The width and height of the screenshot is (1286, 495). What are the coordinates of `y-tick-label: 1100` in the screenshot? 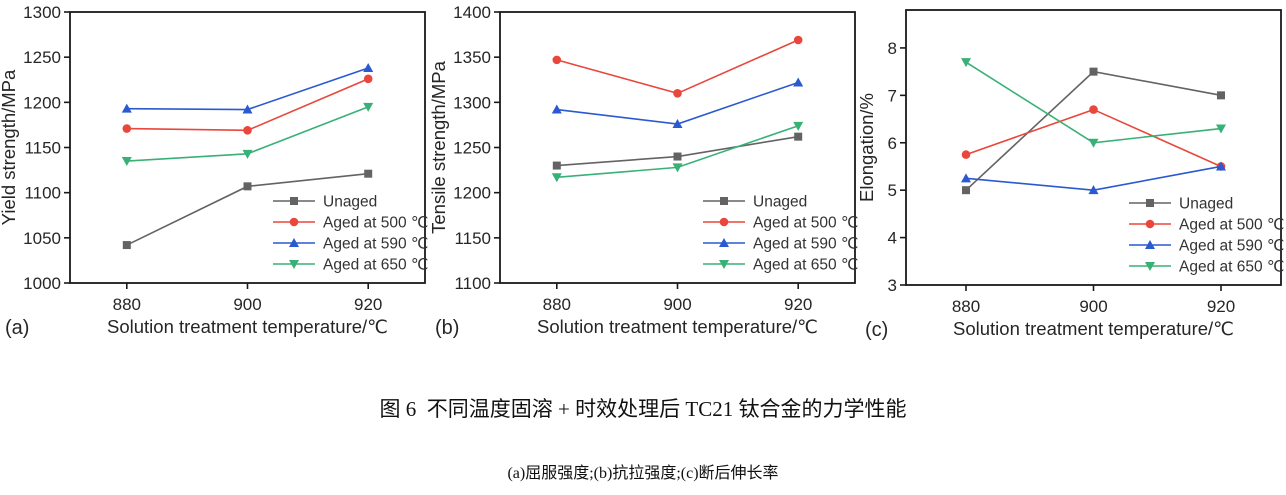 It's located at (42, 193).